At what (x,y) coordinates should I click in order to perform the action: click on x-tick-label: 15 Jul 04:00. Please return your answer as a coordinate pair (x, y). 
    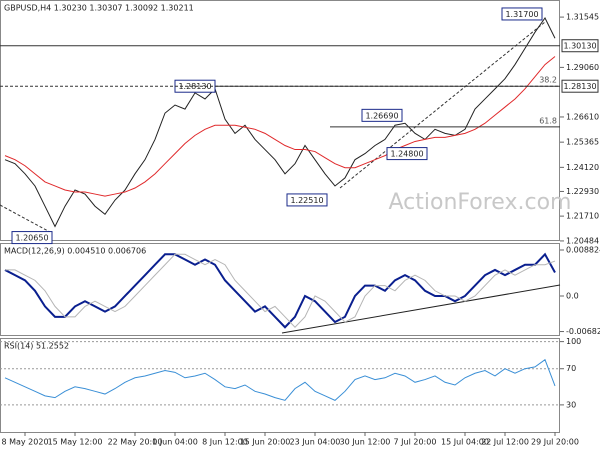
    Looking at the image, I should click on (465, 442).